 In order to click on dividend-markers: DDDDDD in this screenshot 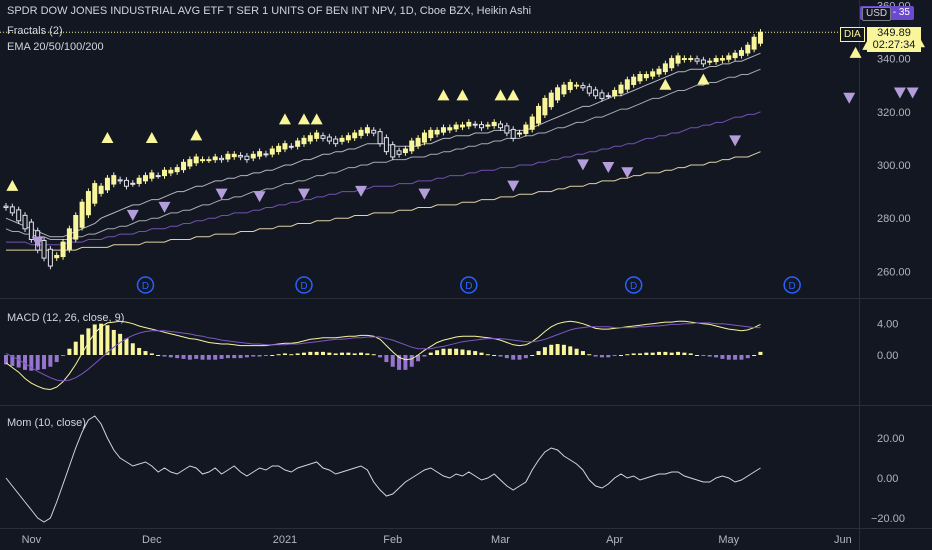, I will do `click(534, 285)`.